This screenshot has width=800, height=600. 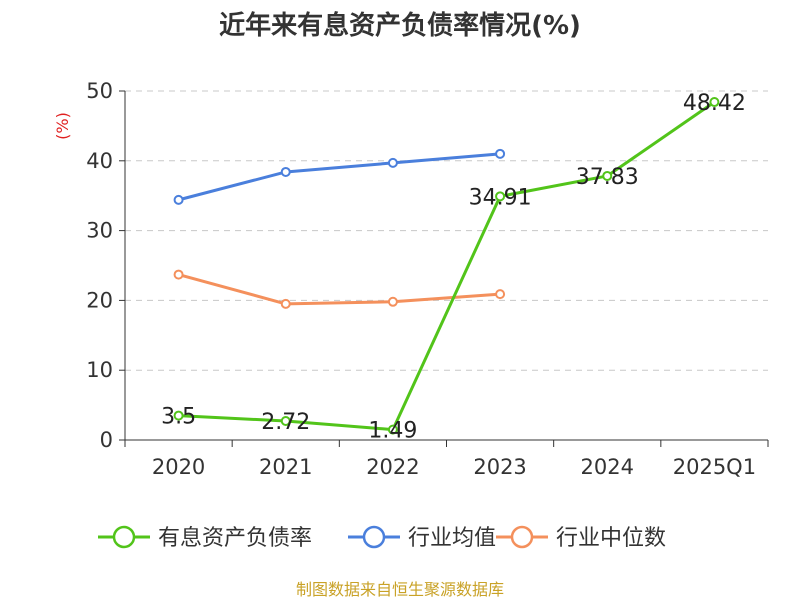 What do you see at coordinates (392, 467) in the screenshot?
I see `x-tick-label: 2022` at bounding box center [392, 467].